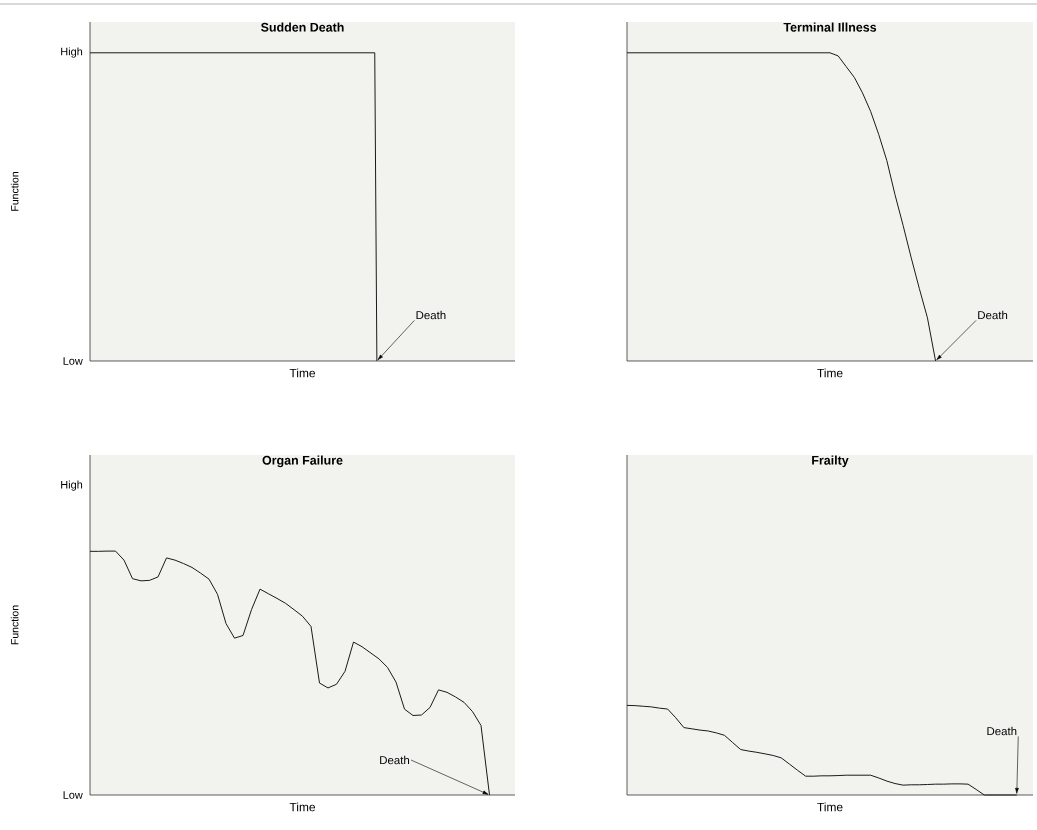 The height and width of the screenshot is (830, 1037). Describe the element at coordinates (830, 461) in the screenshot. I see `chart-title: Frailty` at that location.